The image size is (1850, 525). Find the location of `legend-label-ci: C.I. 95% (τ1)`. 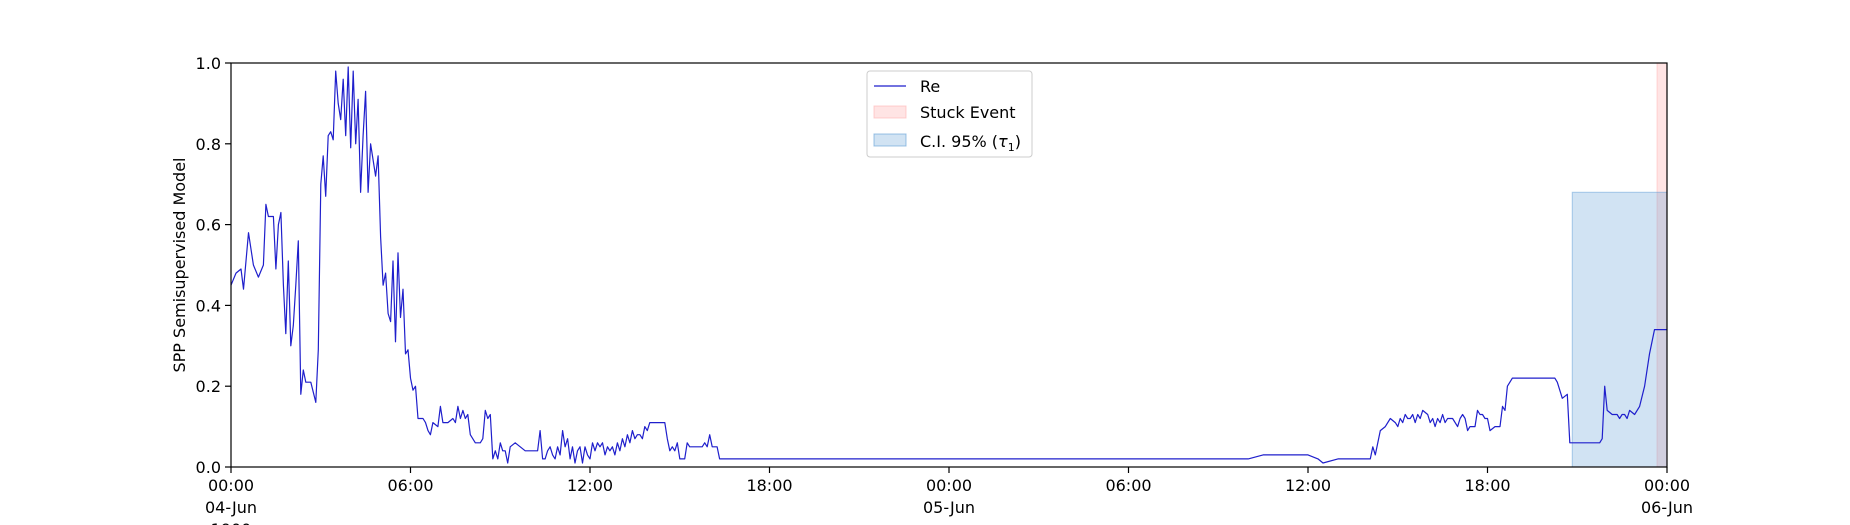

legend-label-ci: C.I. 95% (τ1) is located at coordinates (970, 143).